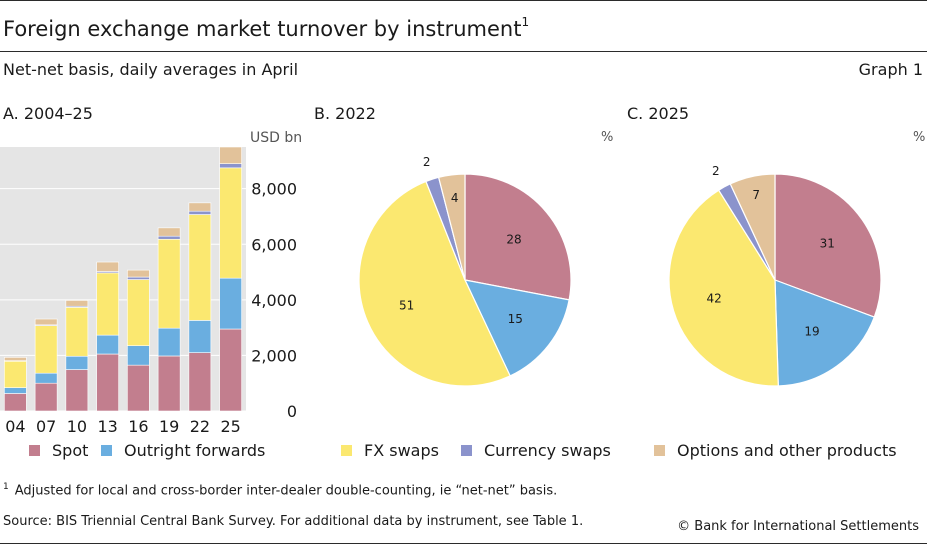 The image size is (927, 545). Describe the element at coordinates (15, 426) in the screenshot. I see `x-tick-label: 04` at that location.